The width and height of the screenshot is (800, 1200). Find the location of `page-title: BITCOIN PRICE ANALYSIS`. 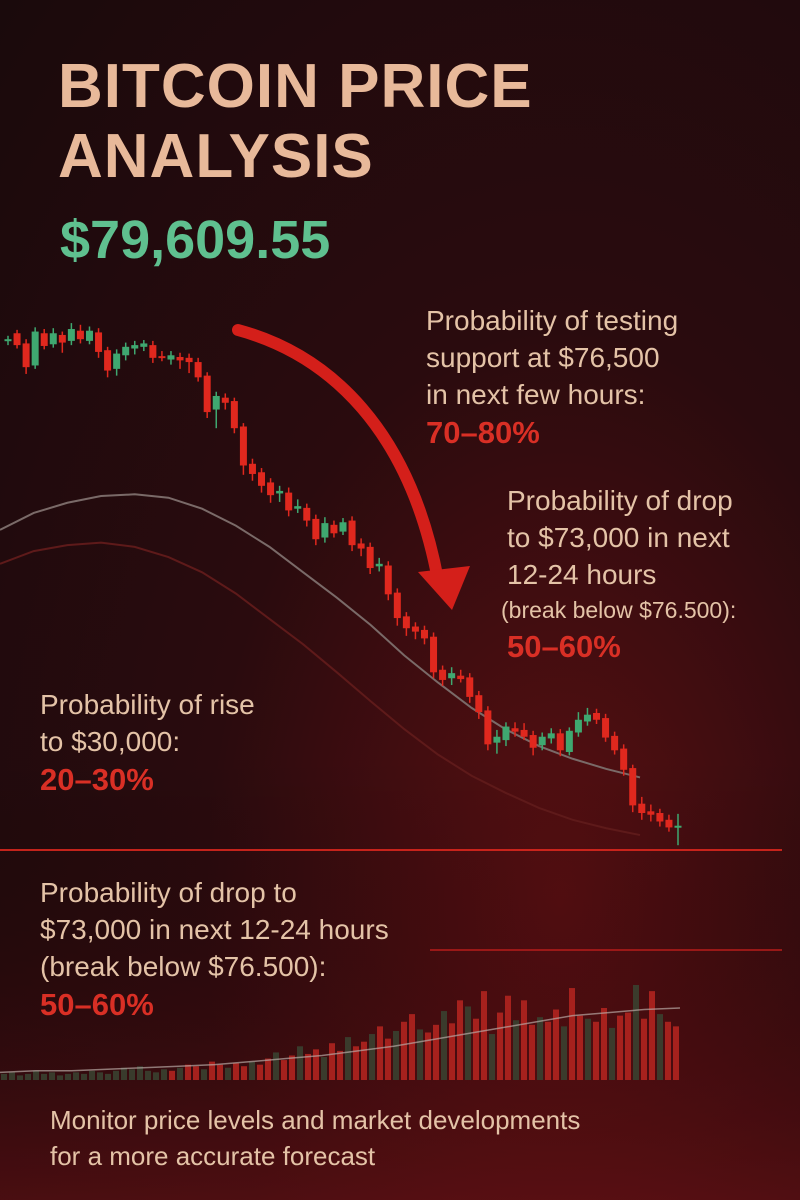

page-title: BITCOIN PRICE ANALYSIS is located at coordinates (295, 122).